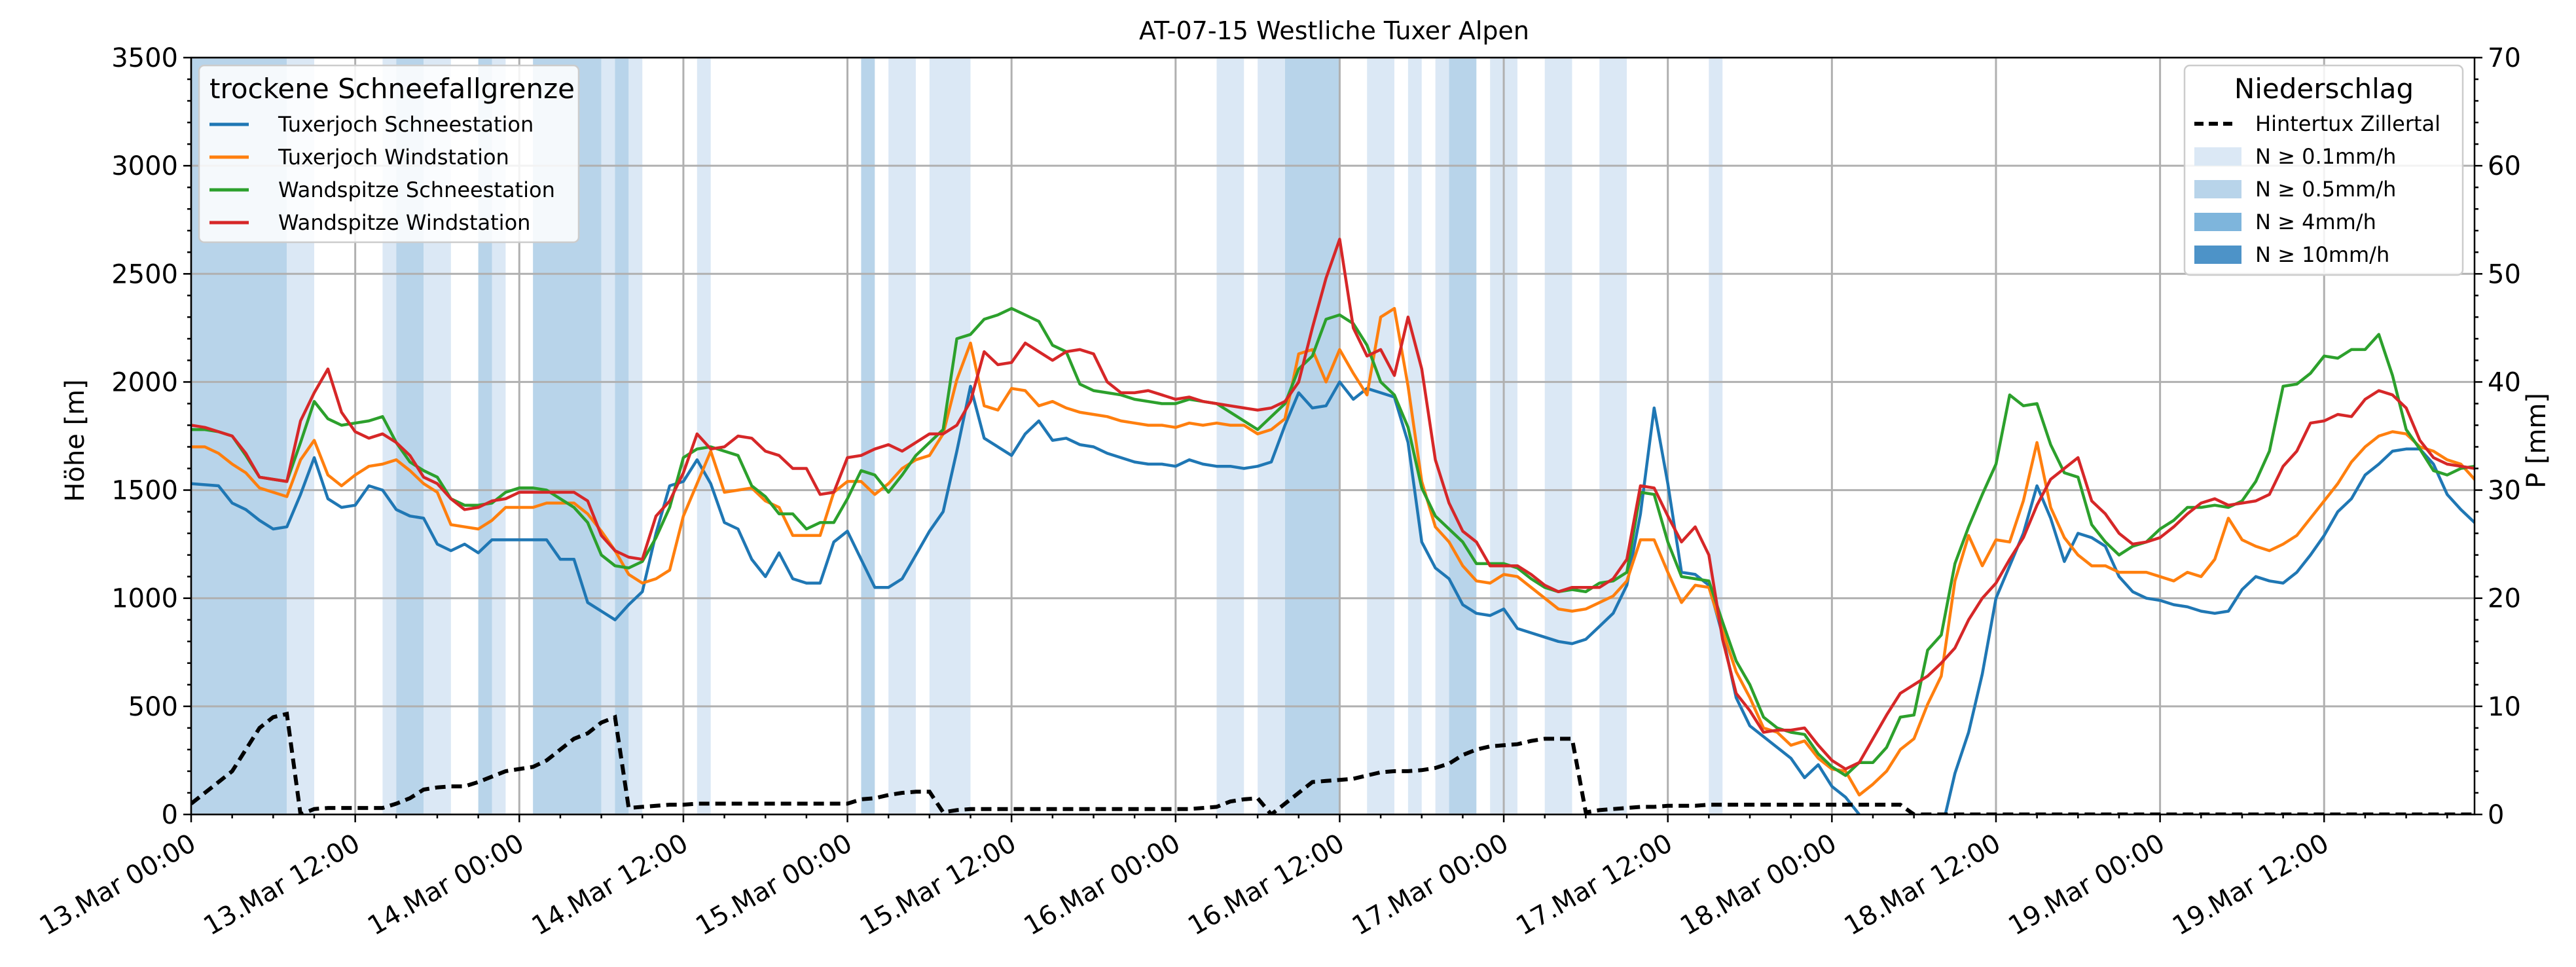 The image size is (2576, 967). What do you see at coordinates (144, 166) in the screenshot?
I see `y-tick-label: 3000` at bounding box center [144, 166].